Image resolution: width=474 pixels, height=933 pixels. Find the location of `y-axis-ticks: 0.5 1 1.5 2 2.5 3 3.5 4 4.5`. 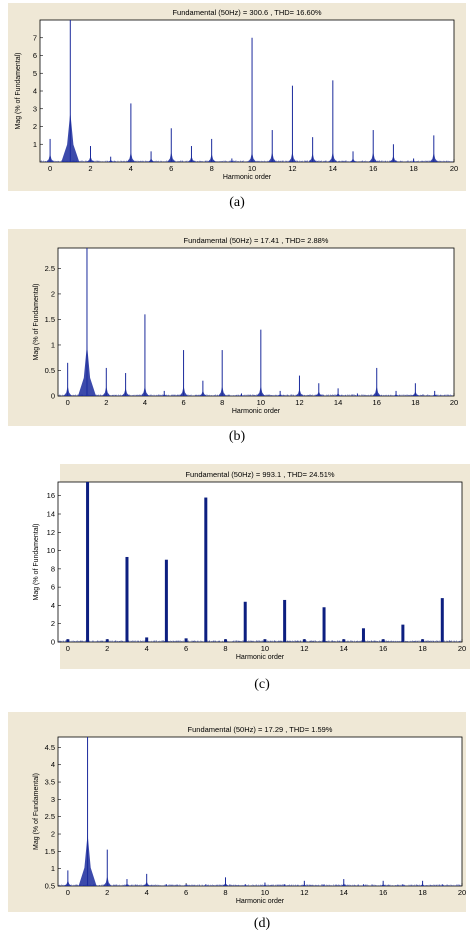

y-axis-ticks: 0.5 1 1.5 2 2.5 3 3.5 4 4.5 is located at coordinates (53, 817).